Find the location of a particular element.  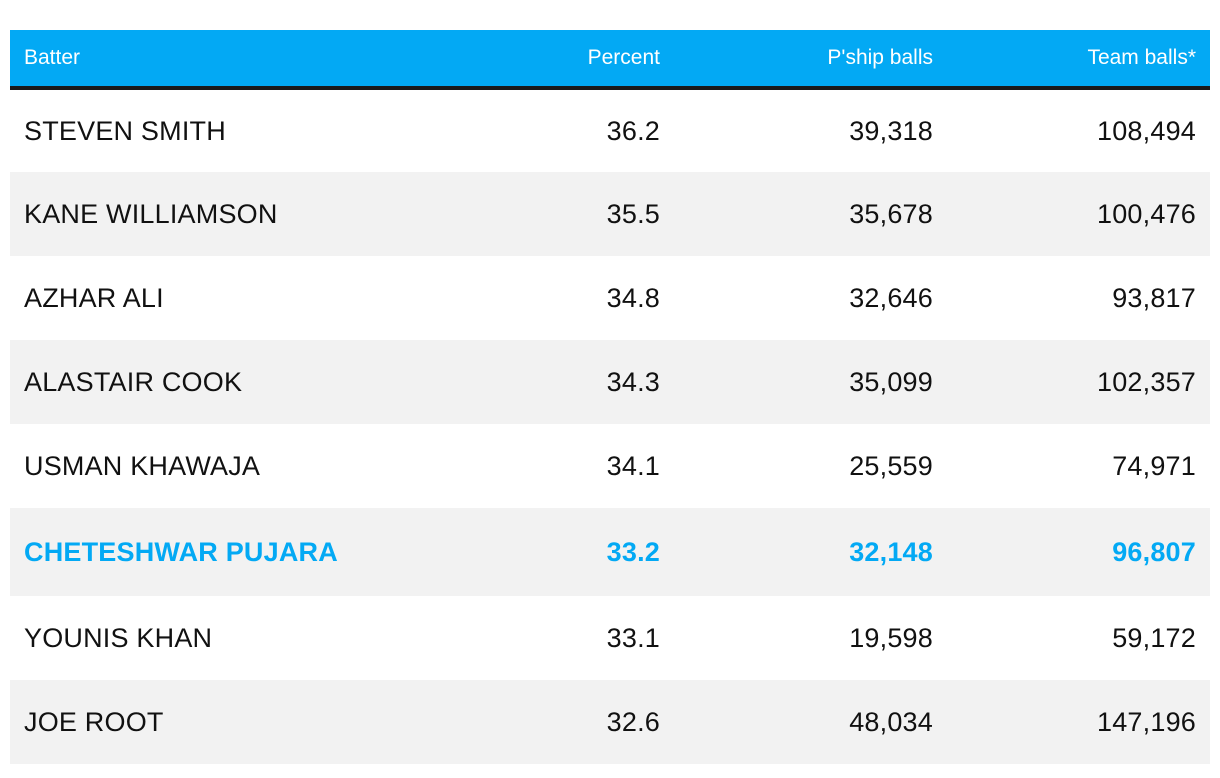

table-header: Batter Percent P'ship balls Team balls* is located at coordinates (610, 60).